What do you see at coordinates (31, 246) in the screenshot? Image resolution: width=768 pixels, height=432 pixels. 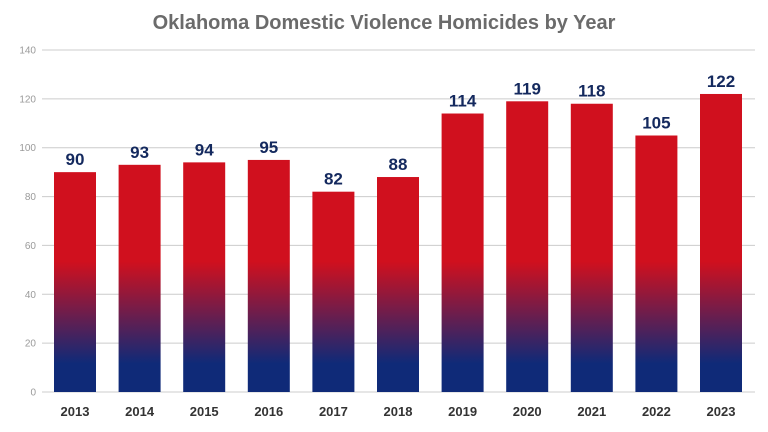 I see `y-tick-label: 60` at bounding box center [31, 246].